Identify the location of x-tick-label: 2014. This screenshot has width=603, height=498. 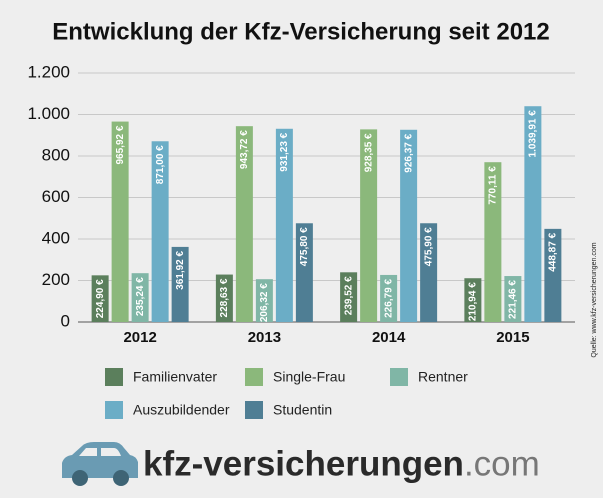
(389, 337).